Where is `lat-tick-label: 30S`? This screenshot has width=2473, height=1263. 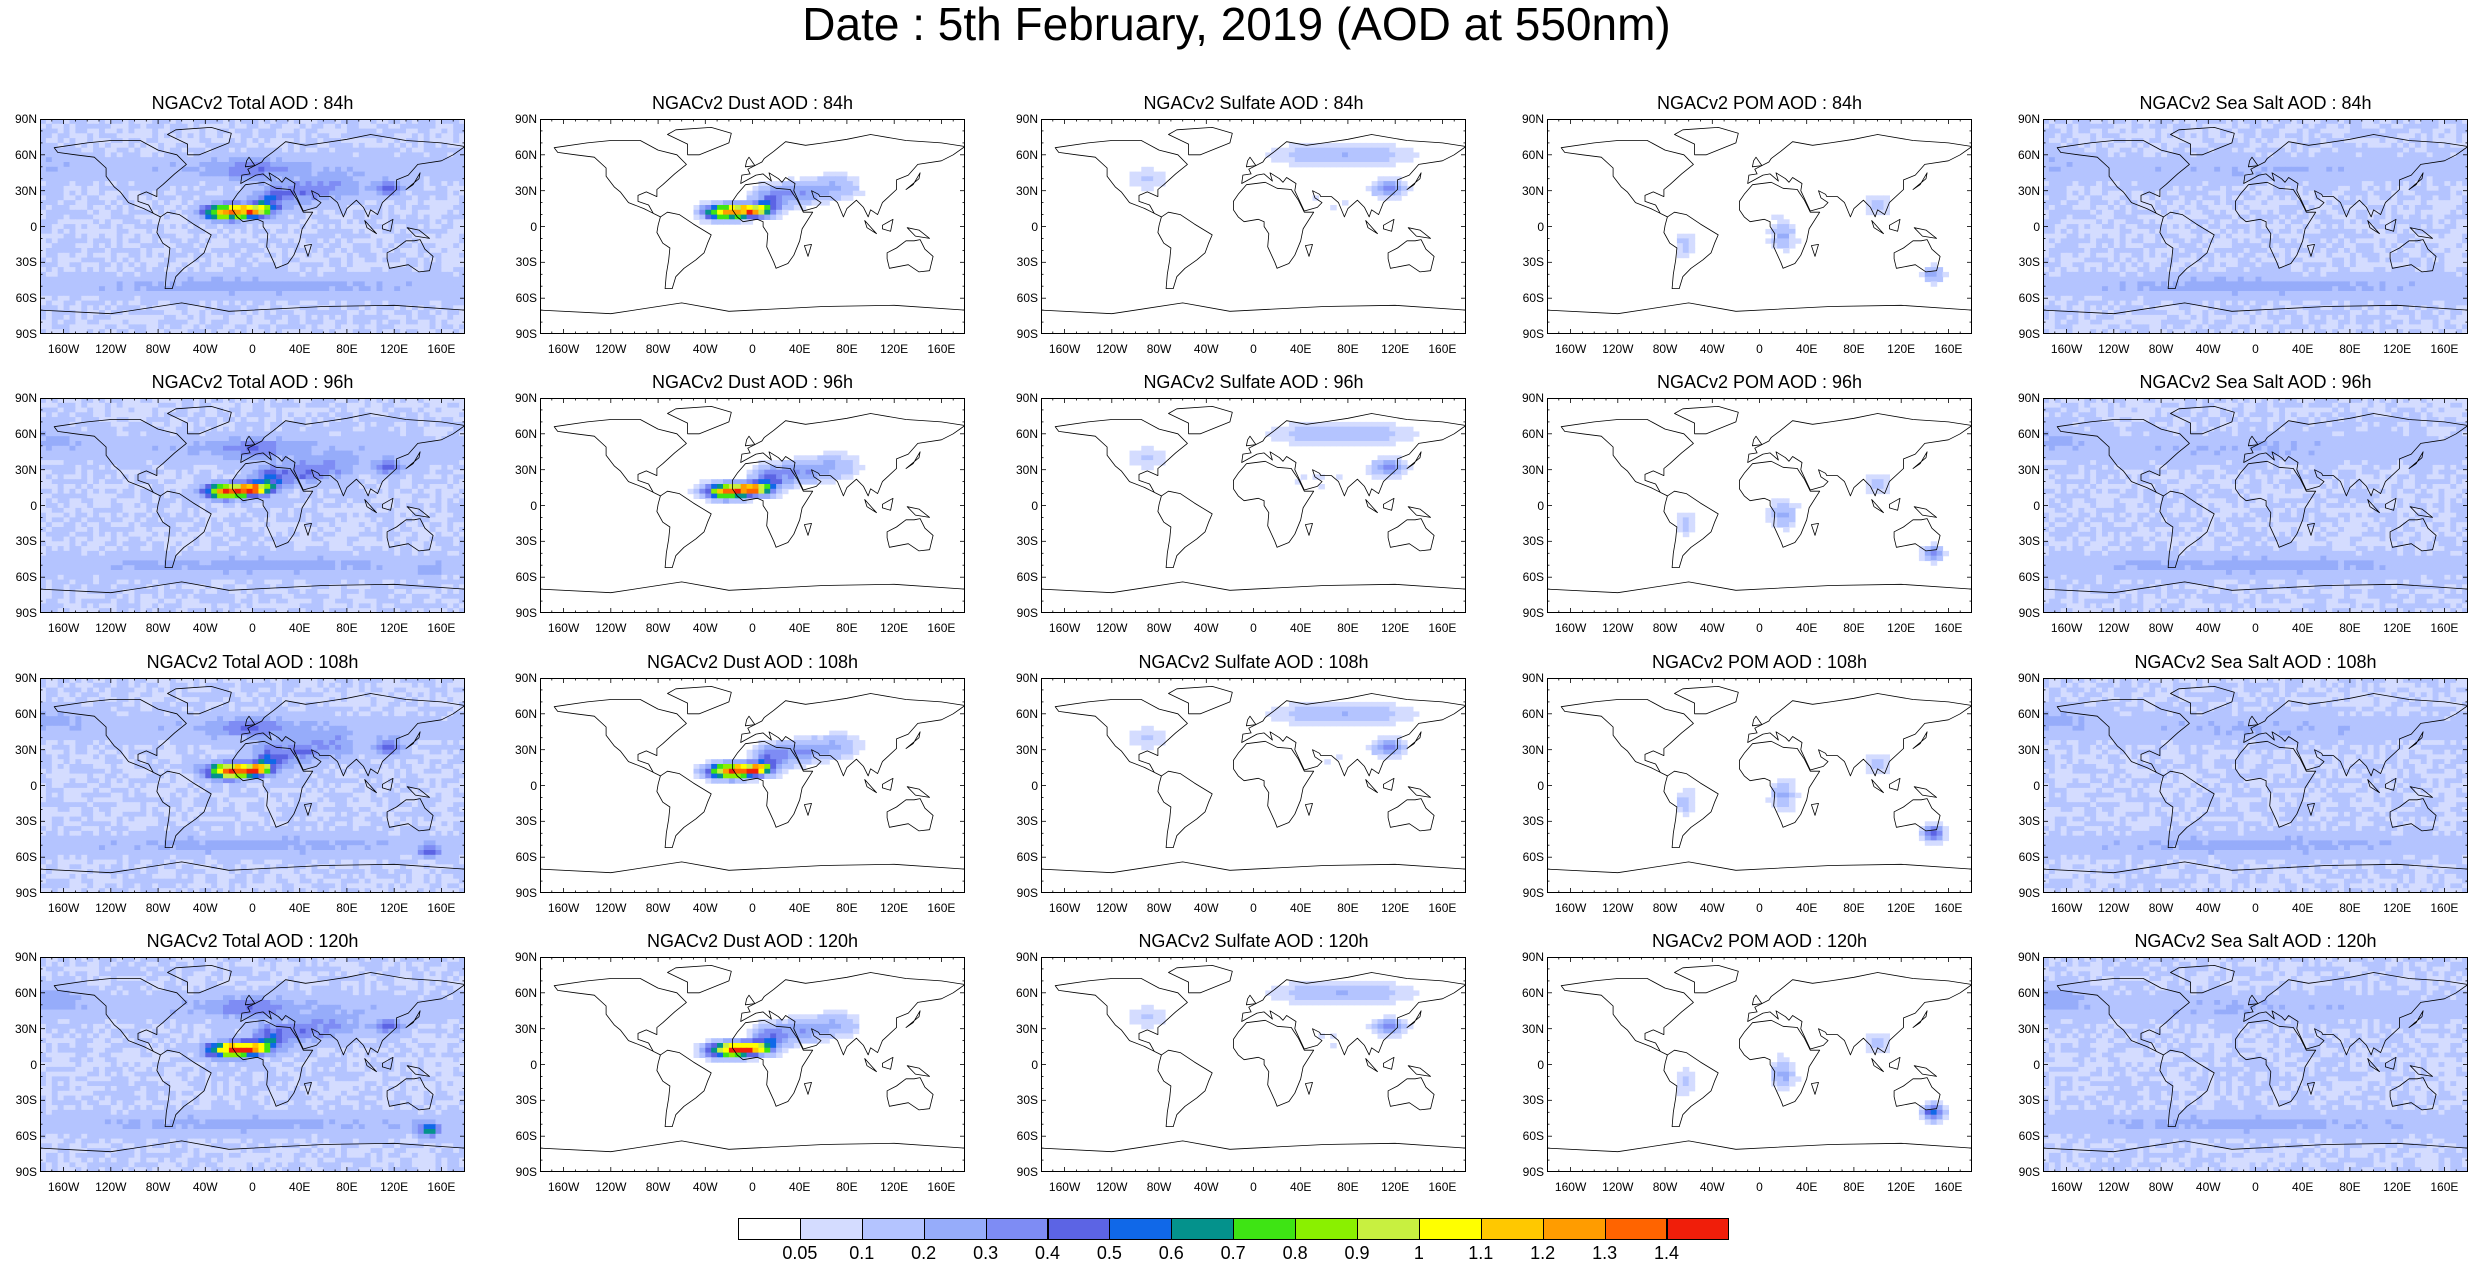
lat-tick-label: 30S is located at coordinates (1531, 262).